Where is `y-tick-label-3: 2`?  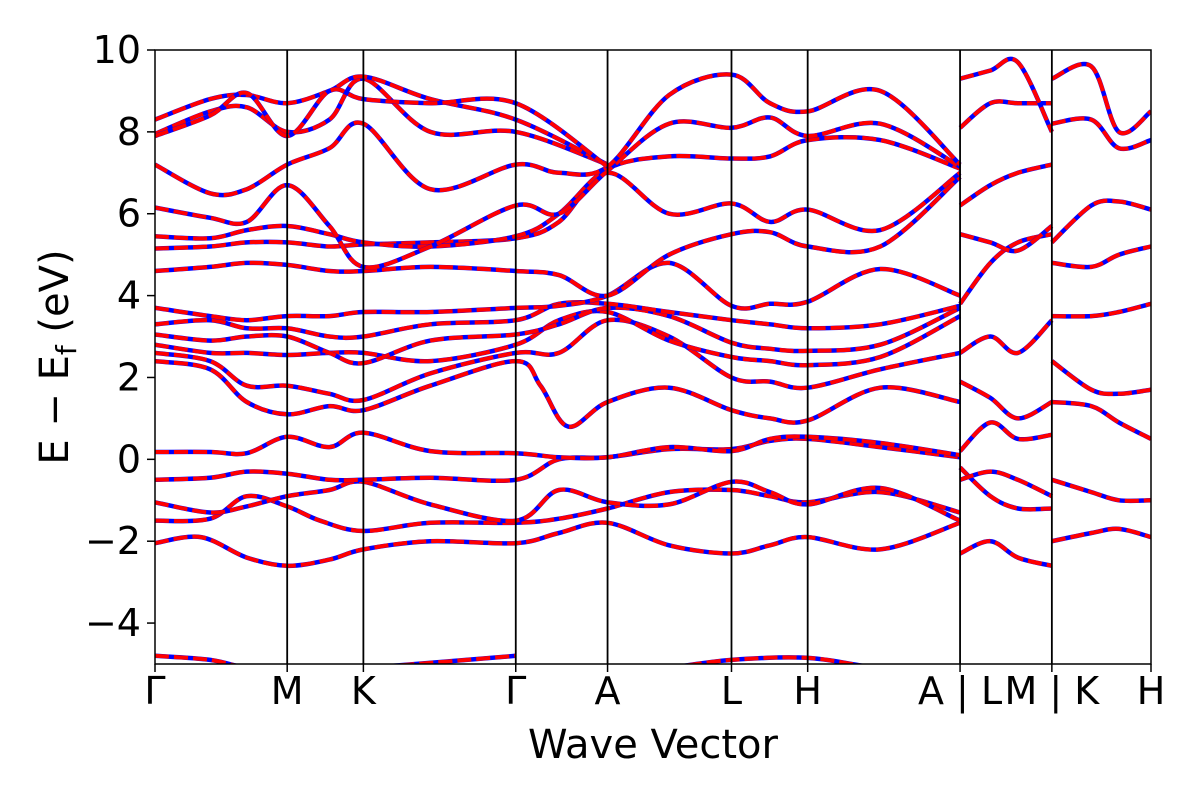 y-tick-label-3: 2 is located at coordinates (129, 377).